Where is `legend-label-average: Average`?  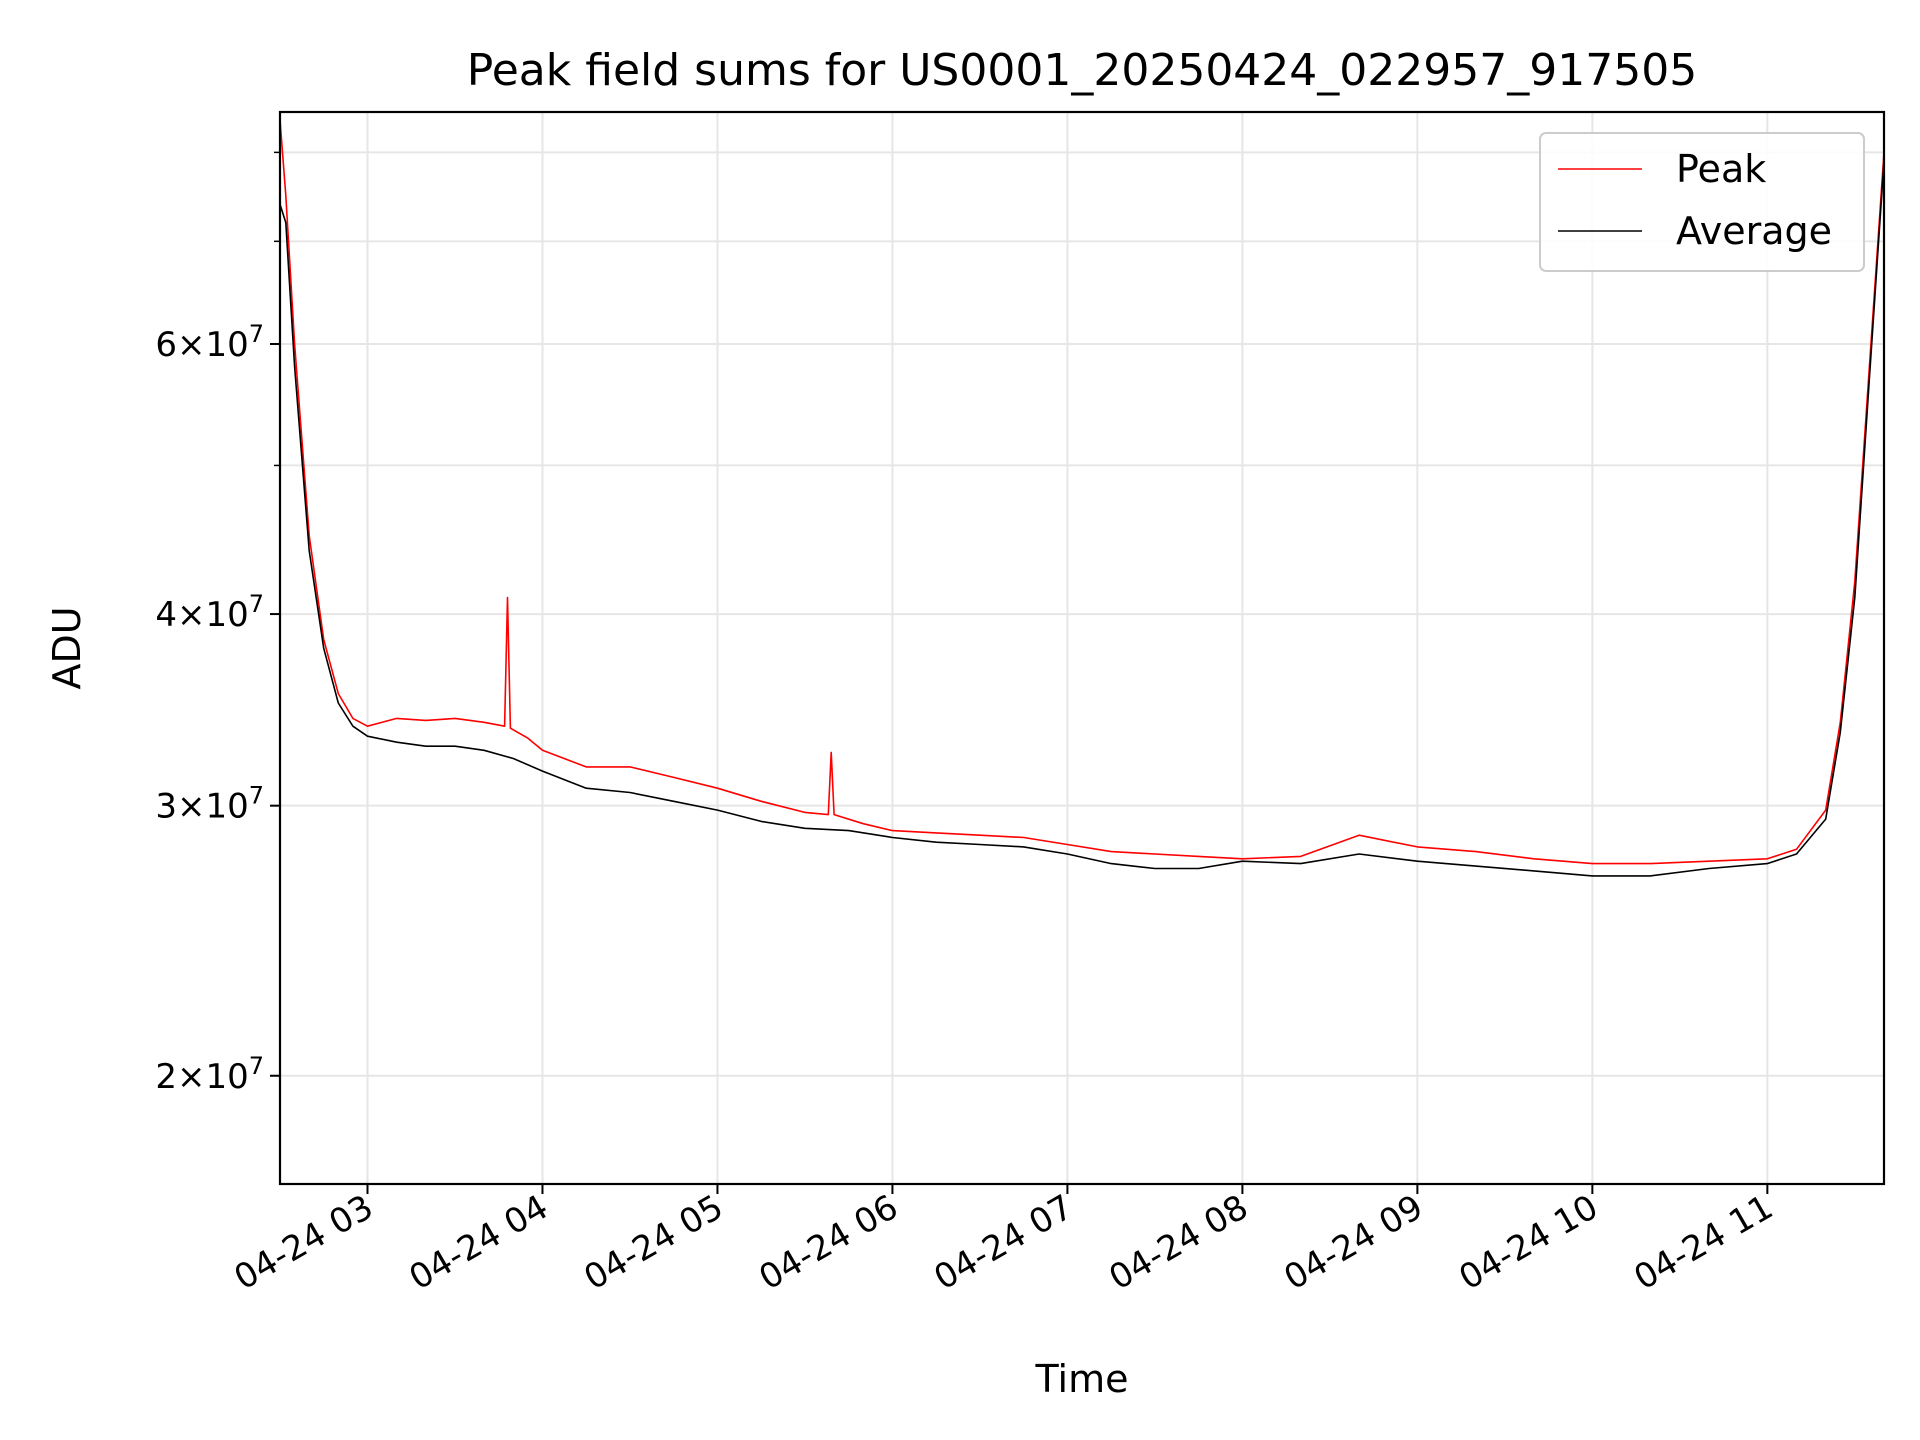 legend-label-average: Average is located at coordinates (1754, 231).